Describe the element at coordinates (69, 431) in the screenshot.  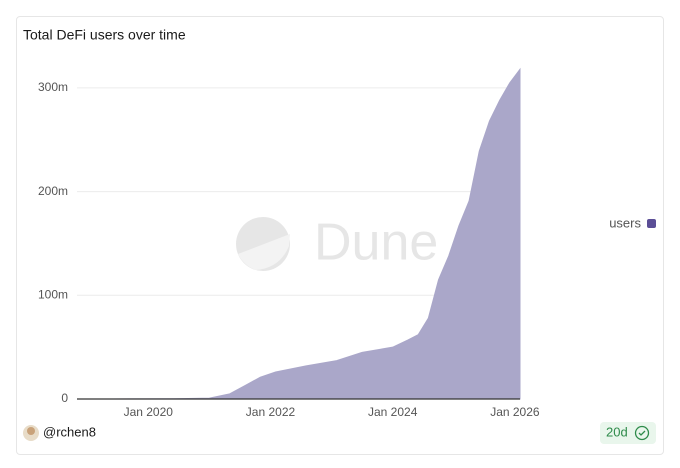
I see `author: @rchen8` at that location.